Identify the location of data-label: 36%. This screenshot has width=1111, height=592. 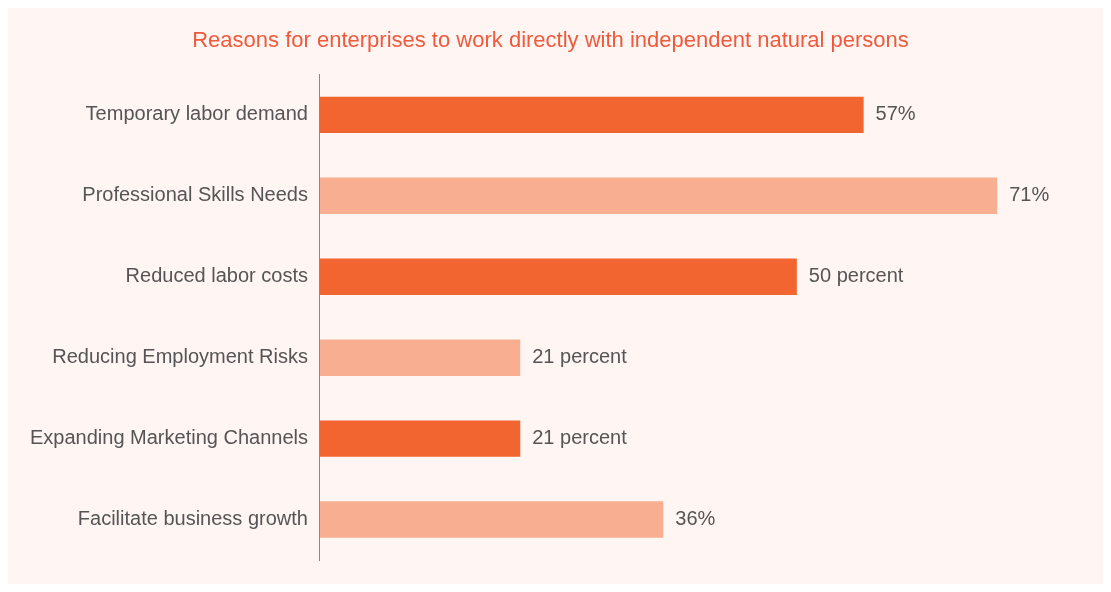
(695, 518).